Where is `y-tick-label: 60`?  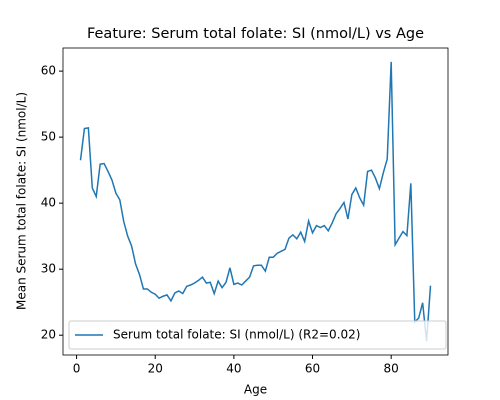
y-tick-label: 60 is located at coordinates (48, 71).